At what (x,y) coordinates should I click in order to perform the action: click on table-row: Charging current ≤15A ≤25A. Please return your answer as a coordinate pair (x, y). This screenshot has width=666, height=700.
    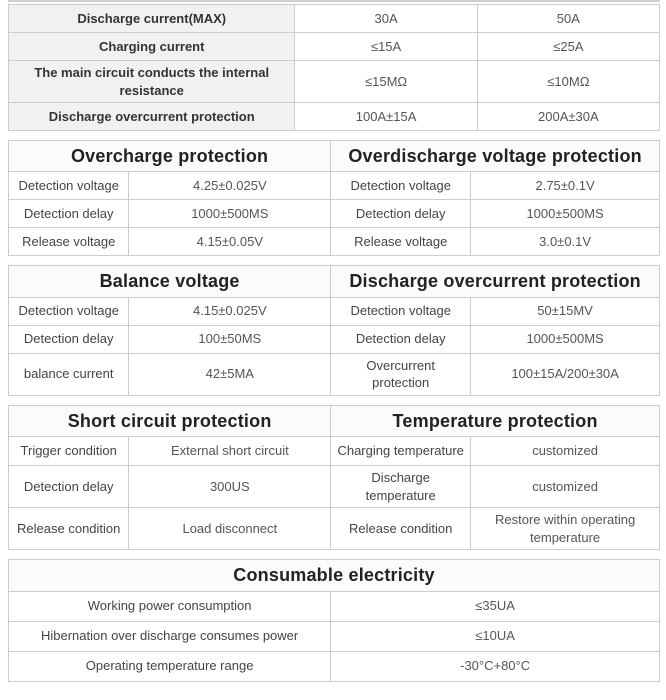
    Looking at the image, I should click on (334, 46).